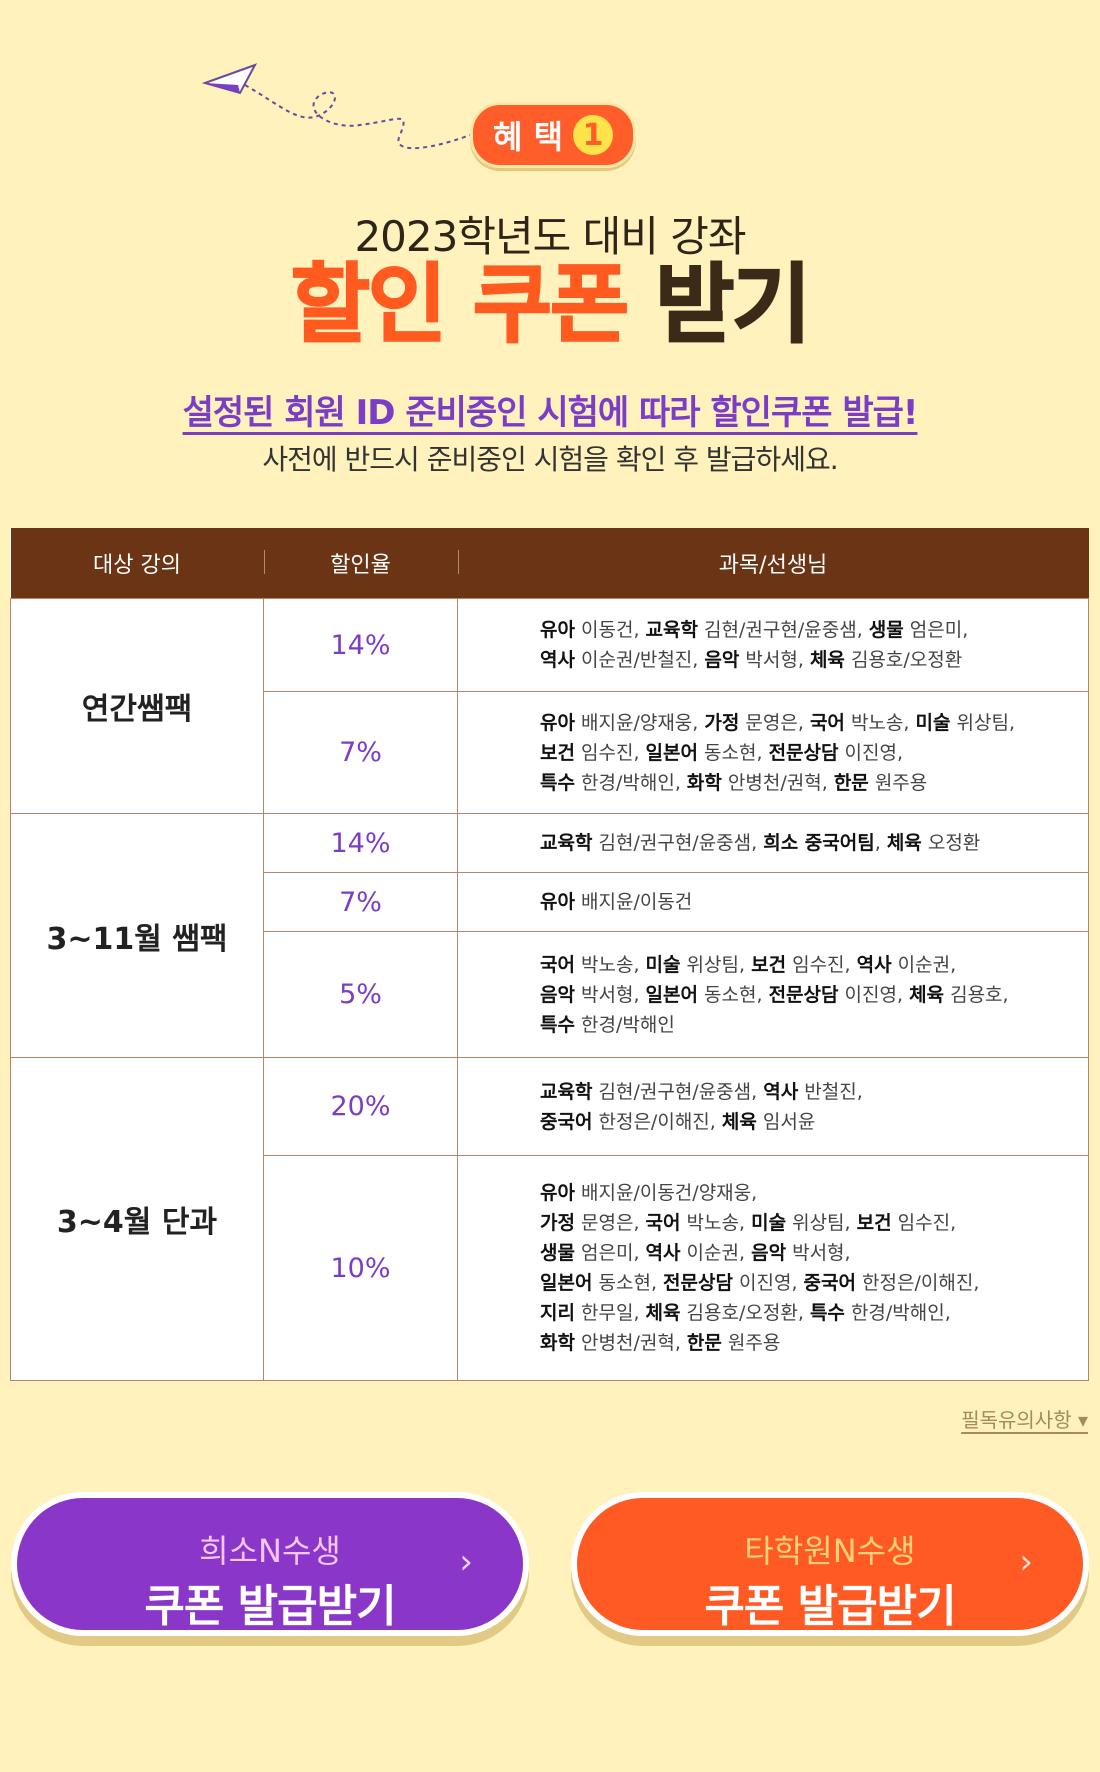 Image resolution: width=1100 pixels, height=1772 pixels. Describe the element at coordinates (951, 843) in the screenshot. I see `teacher-names: 오정환` at that location.